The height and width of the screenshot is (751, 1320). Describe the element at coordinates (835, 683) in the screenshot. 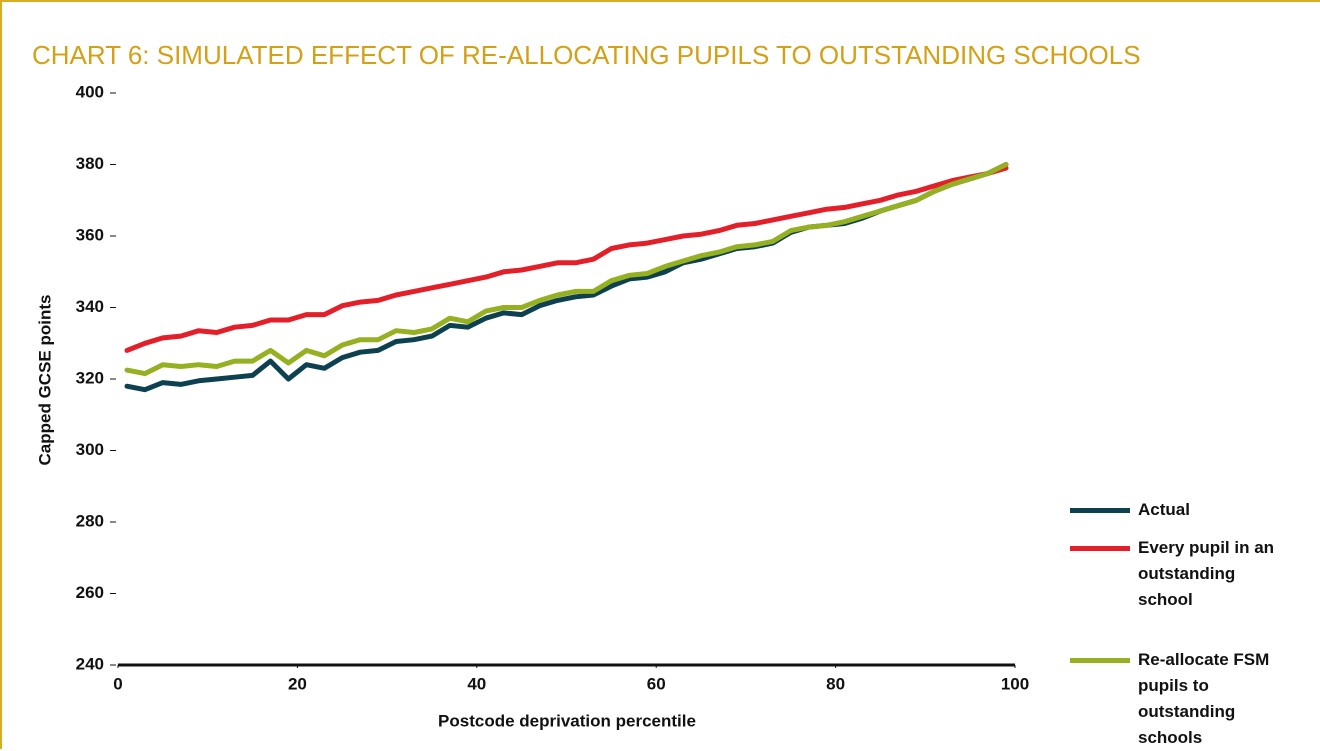

I see `x-tick-label: 80` at that location.